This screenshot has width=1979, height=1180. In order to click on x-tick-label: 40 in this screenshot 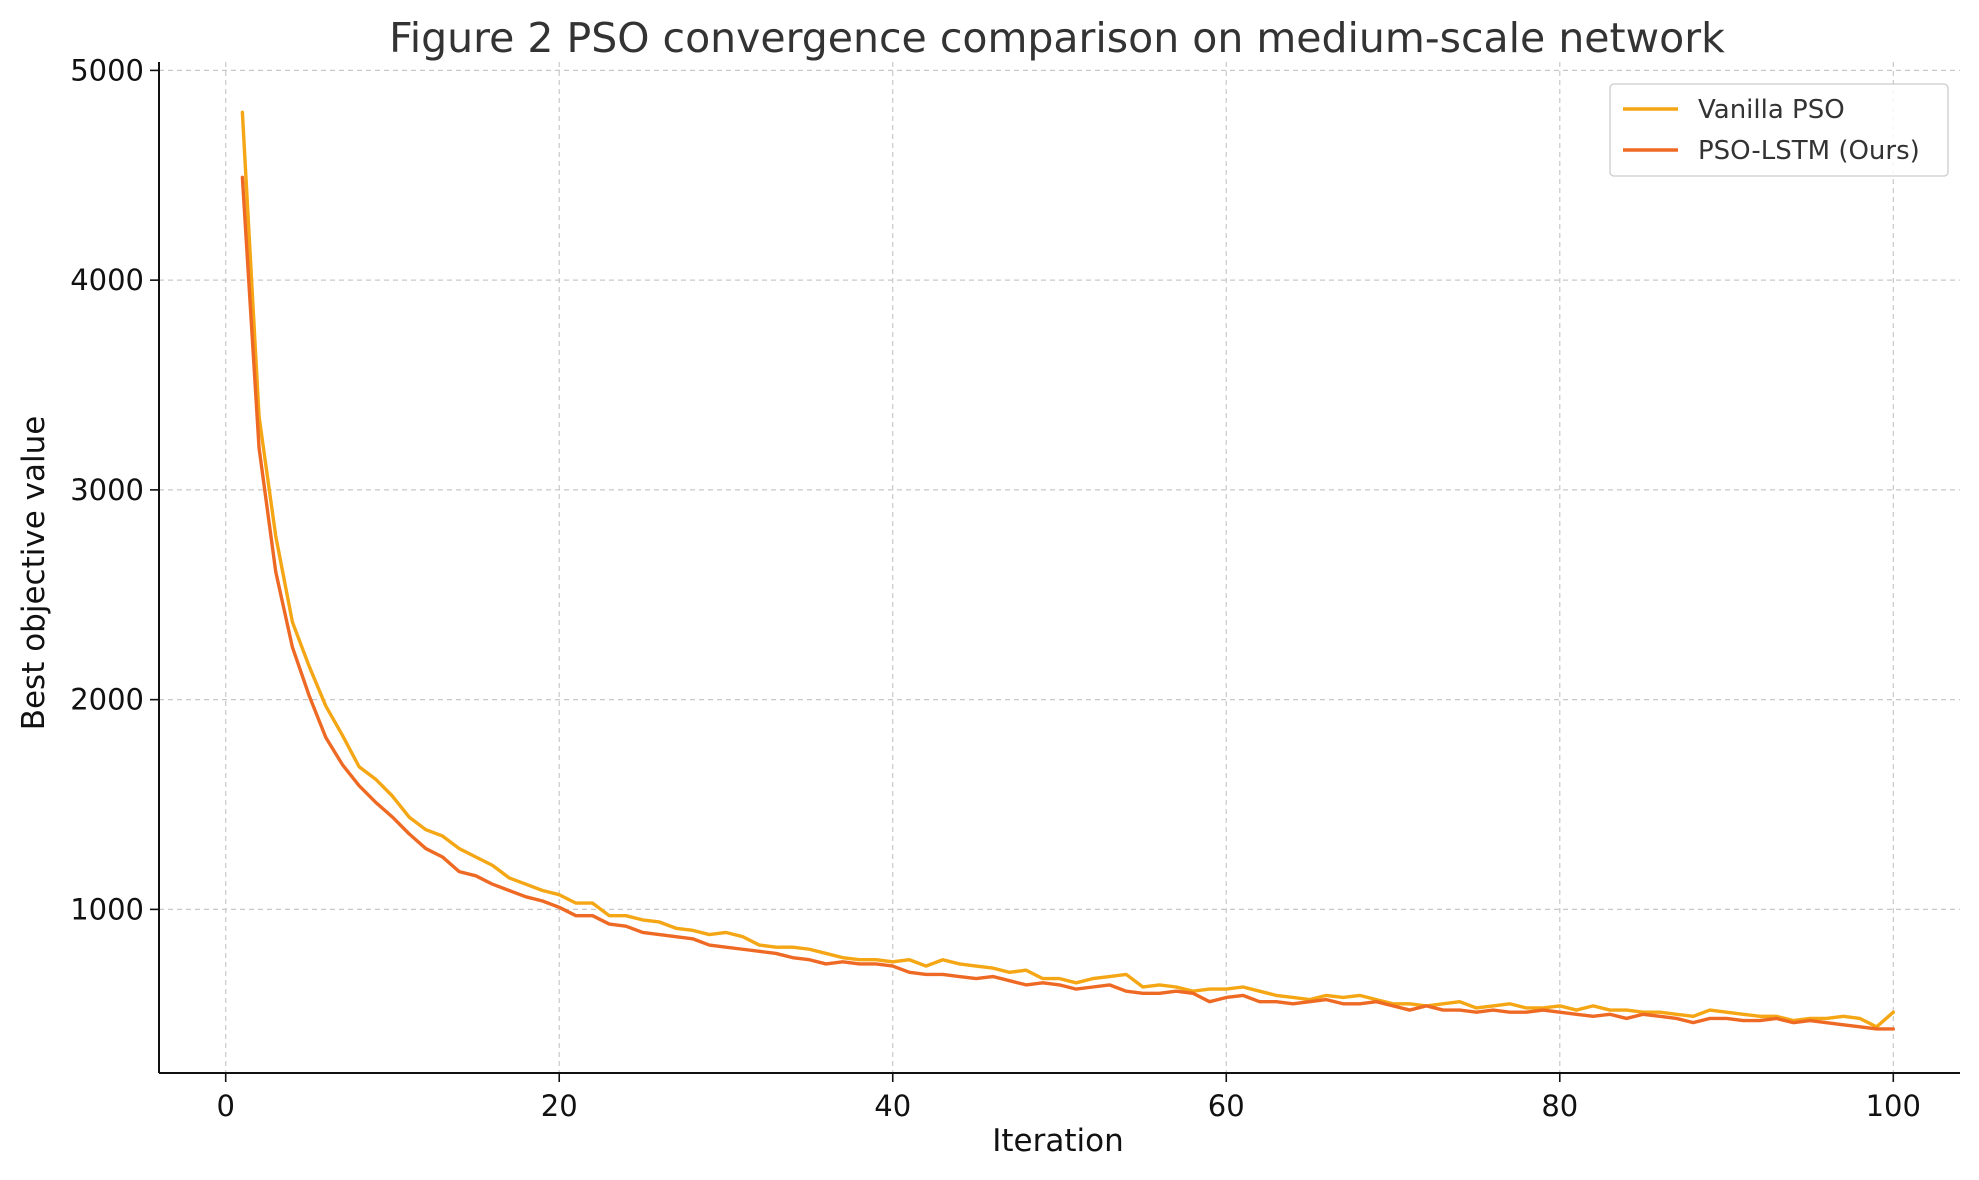, I will do `click(892, 1106)`.